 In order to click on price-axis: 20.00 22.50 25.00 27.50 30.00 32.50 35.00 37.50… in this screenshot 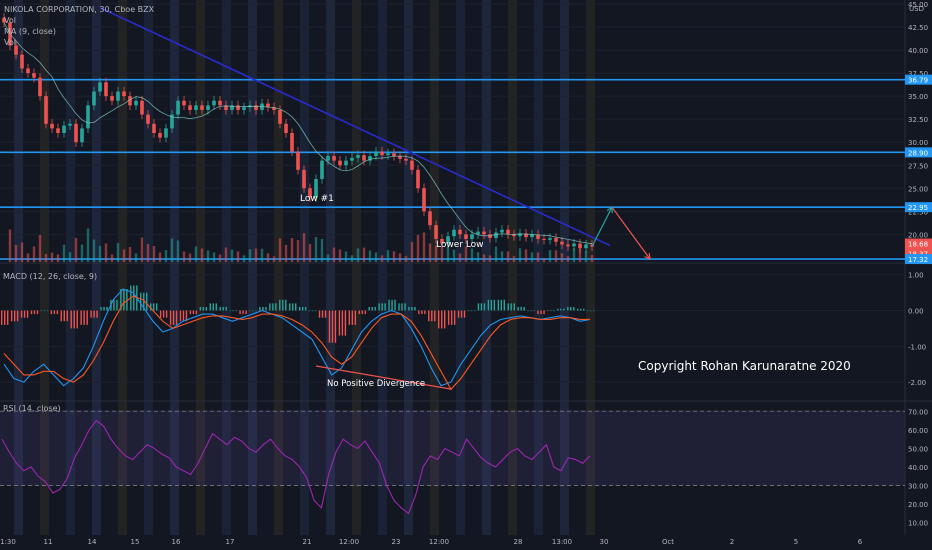, I will do `click(918, 264)`.